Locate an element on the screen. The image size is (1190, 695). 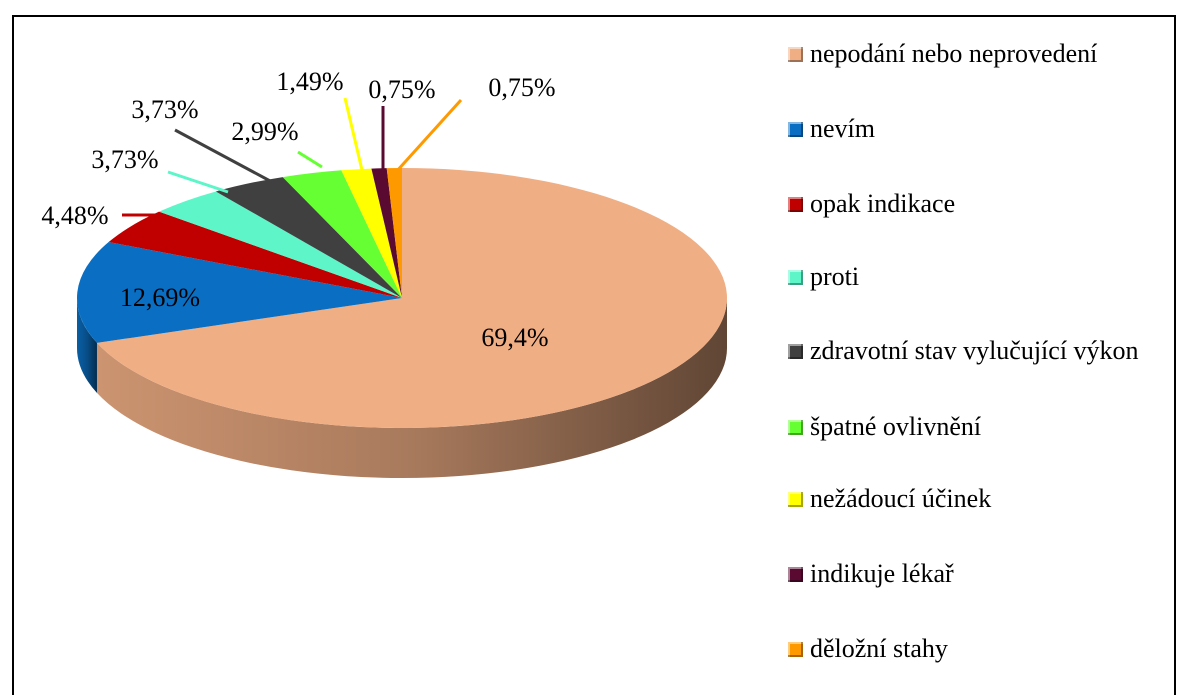
legend-label: zdravotní stav vylučující výkon is located at coordinates (974, 350).